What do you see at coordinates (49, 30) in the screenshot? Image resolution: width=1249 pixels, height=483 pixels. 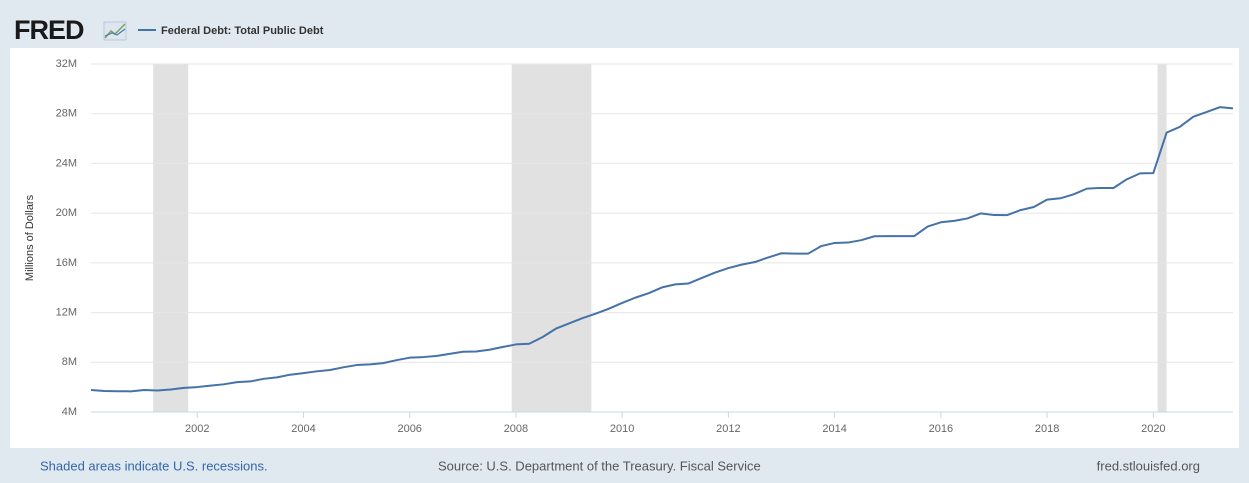 I see `logo: FRED` at bounding box center [49, 30].